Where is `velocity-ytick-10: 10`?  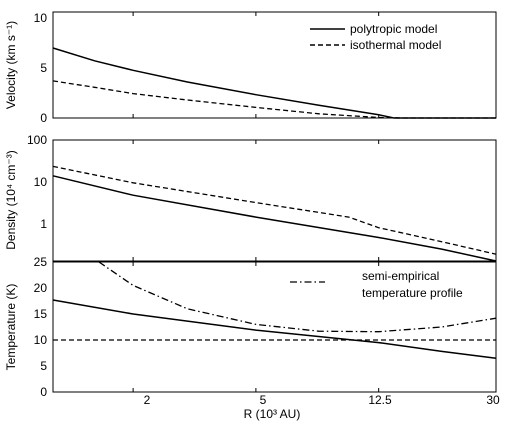
velocity-ytick-10: 10 is located at coordinates (41, 18).